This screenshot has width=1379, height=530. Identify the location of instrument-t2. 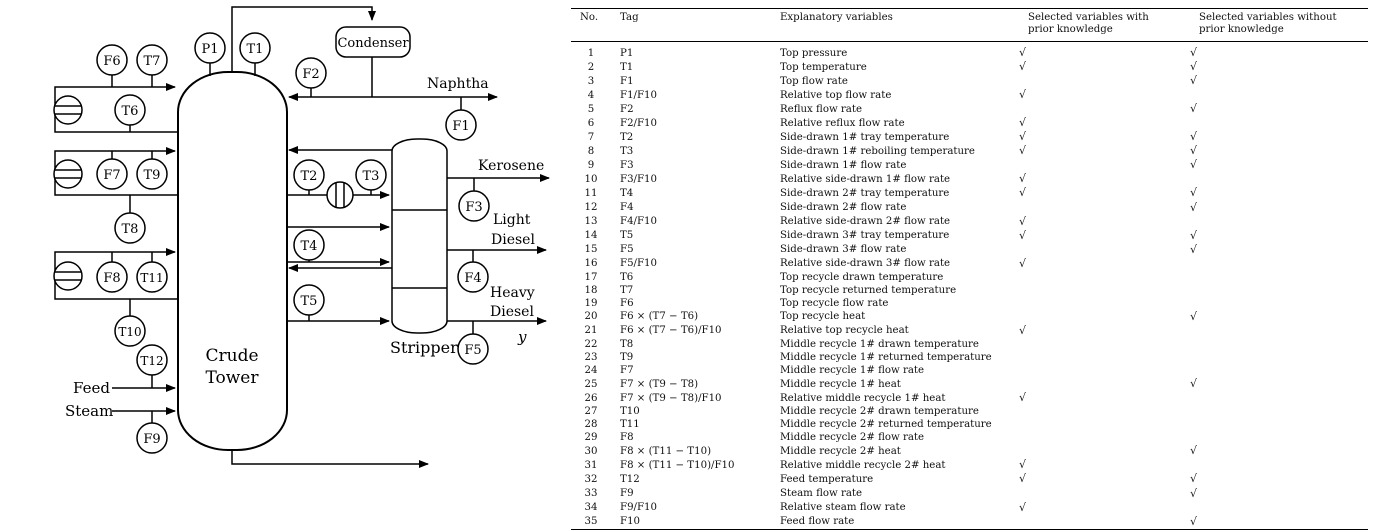
(309, 175).